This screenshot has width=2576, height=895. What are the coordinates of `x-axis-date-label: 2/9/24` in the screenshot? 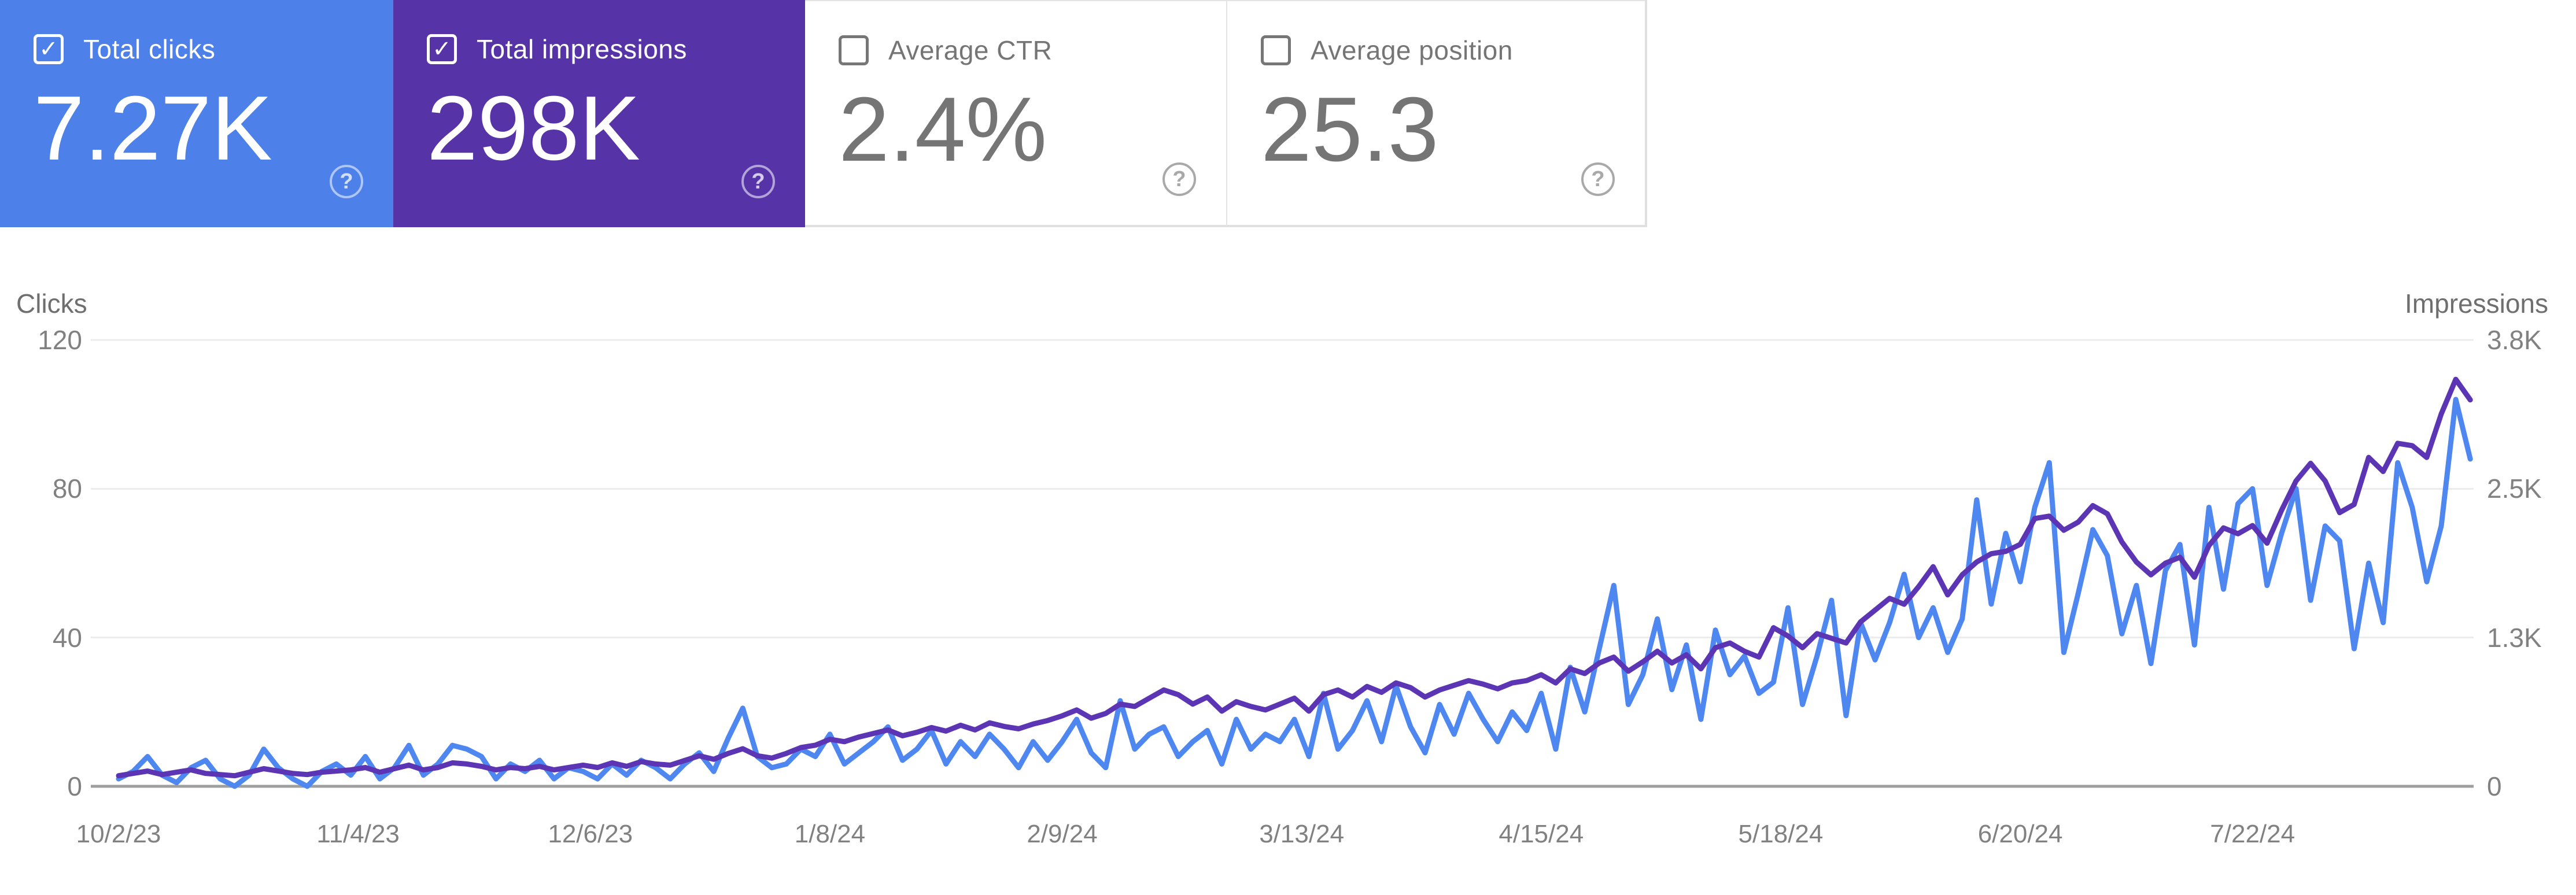 It's located at (1062, 834).